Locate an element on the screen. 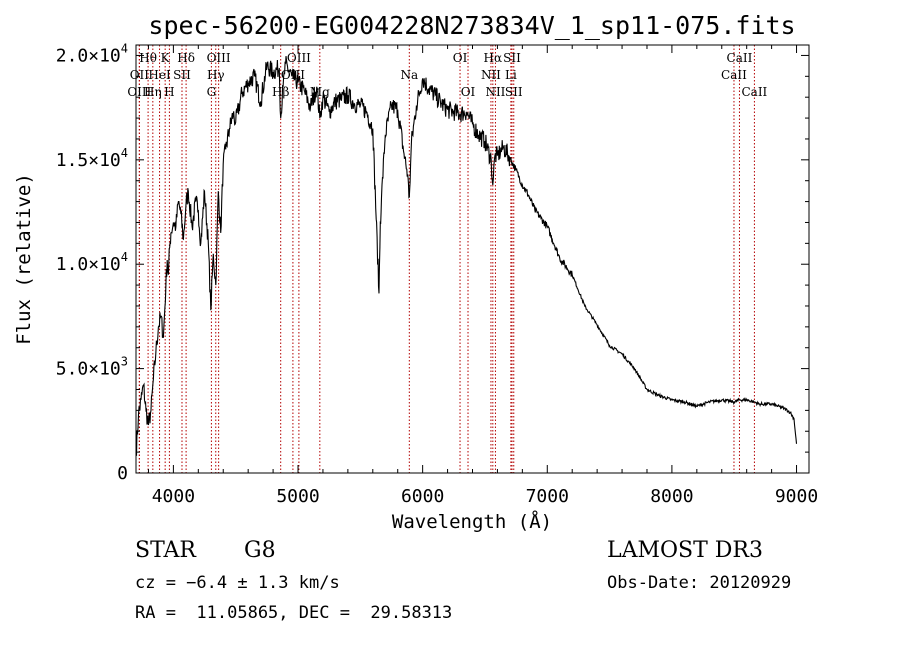  marker-label: Hδ is located at coordinates (186, 58).